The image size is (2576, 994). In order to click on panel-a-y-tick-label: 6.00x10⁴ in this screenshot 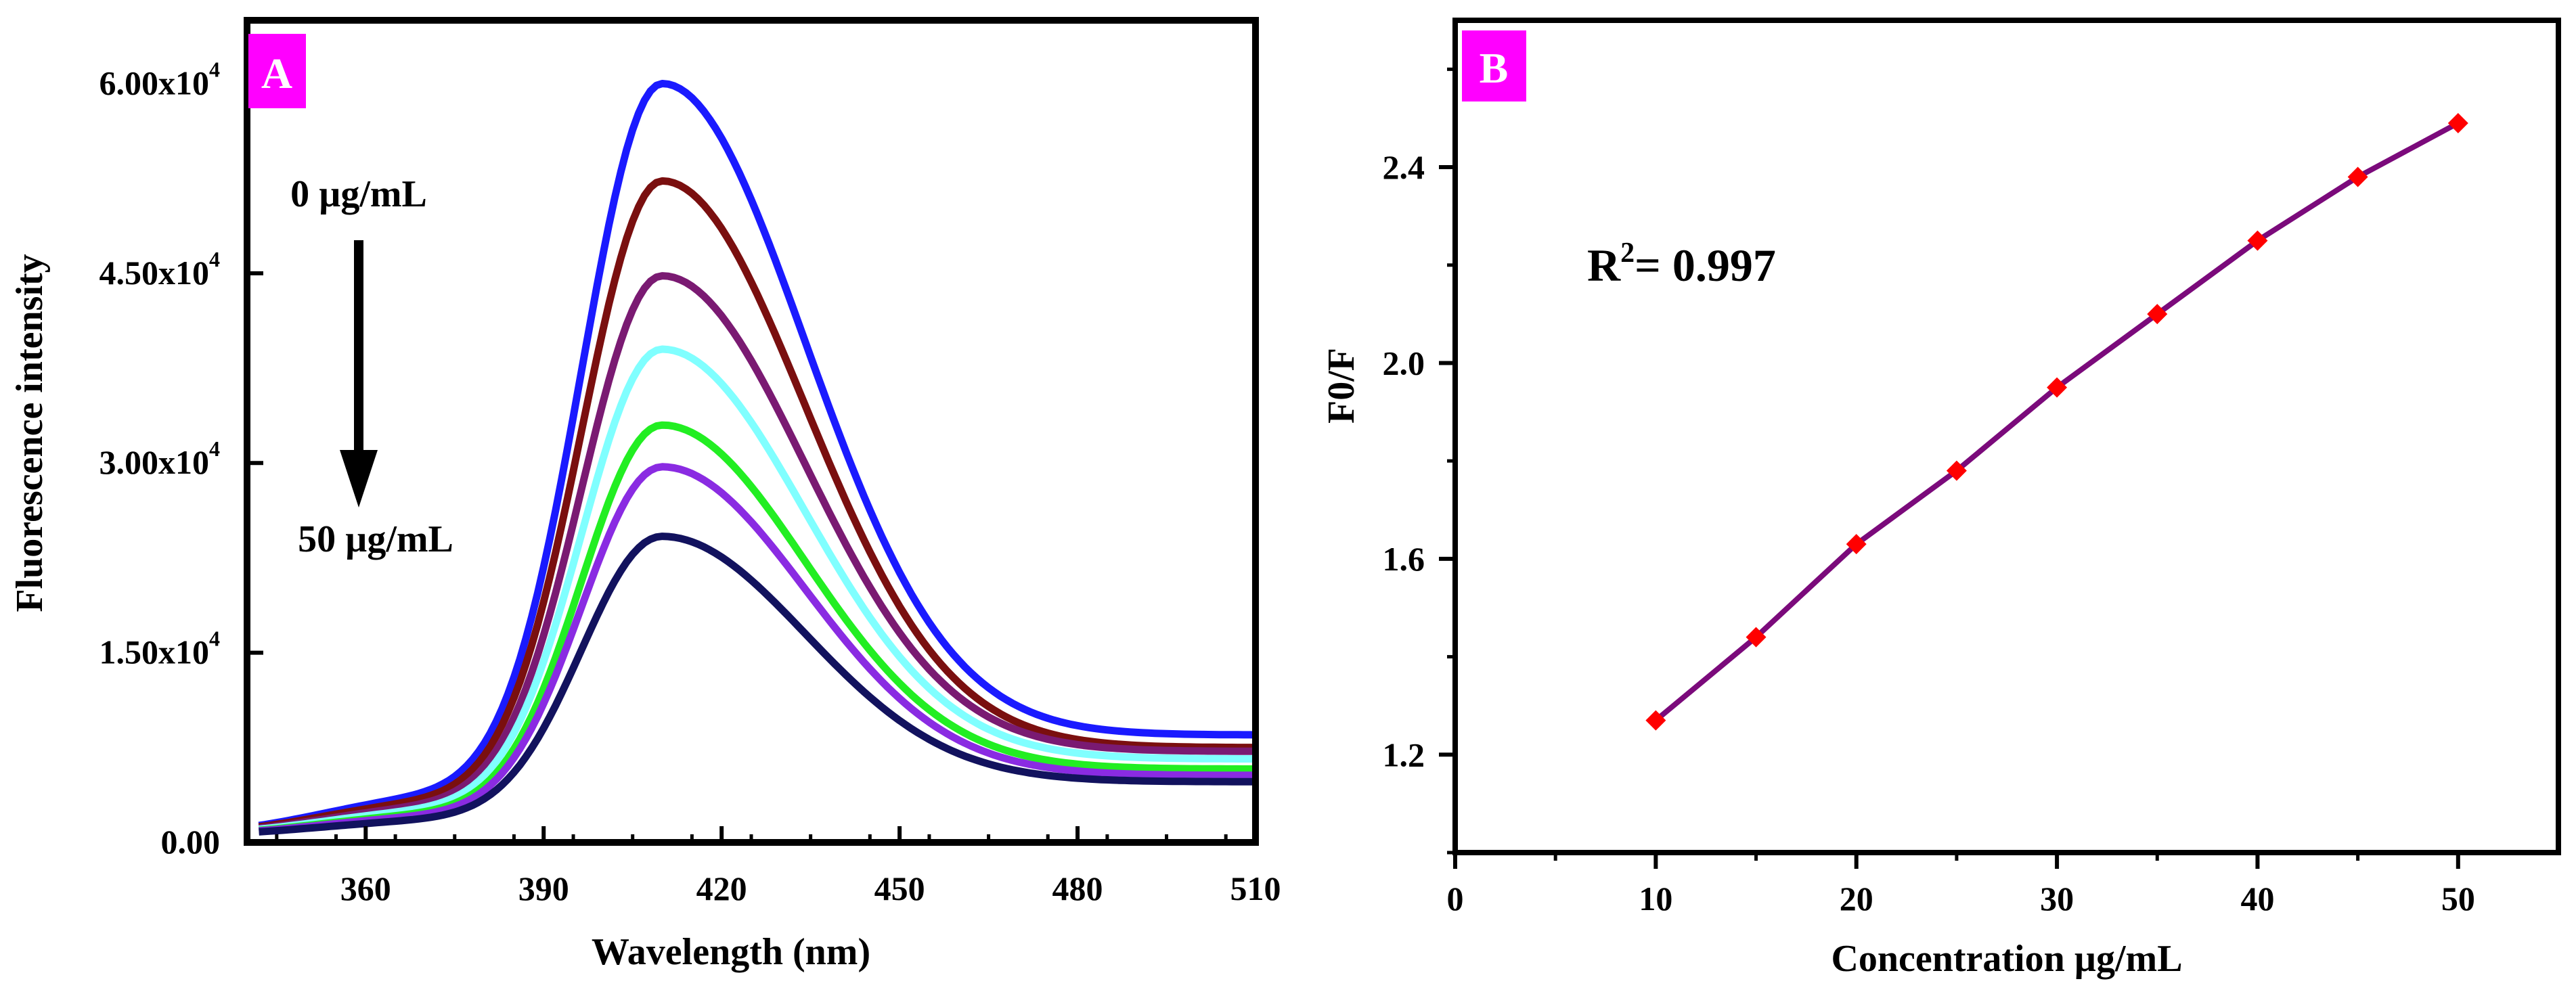, I will do `click(160, 79)`.